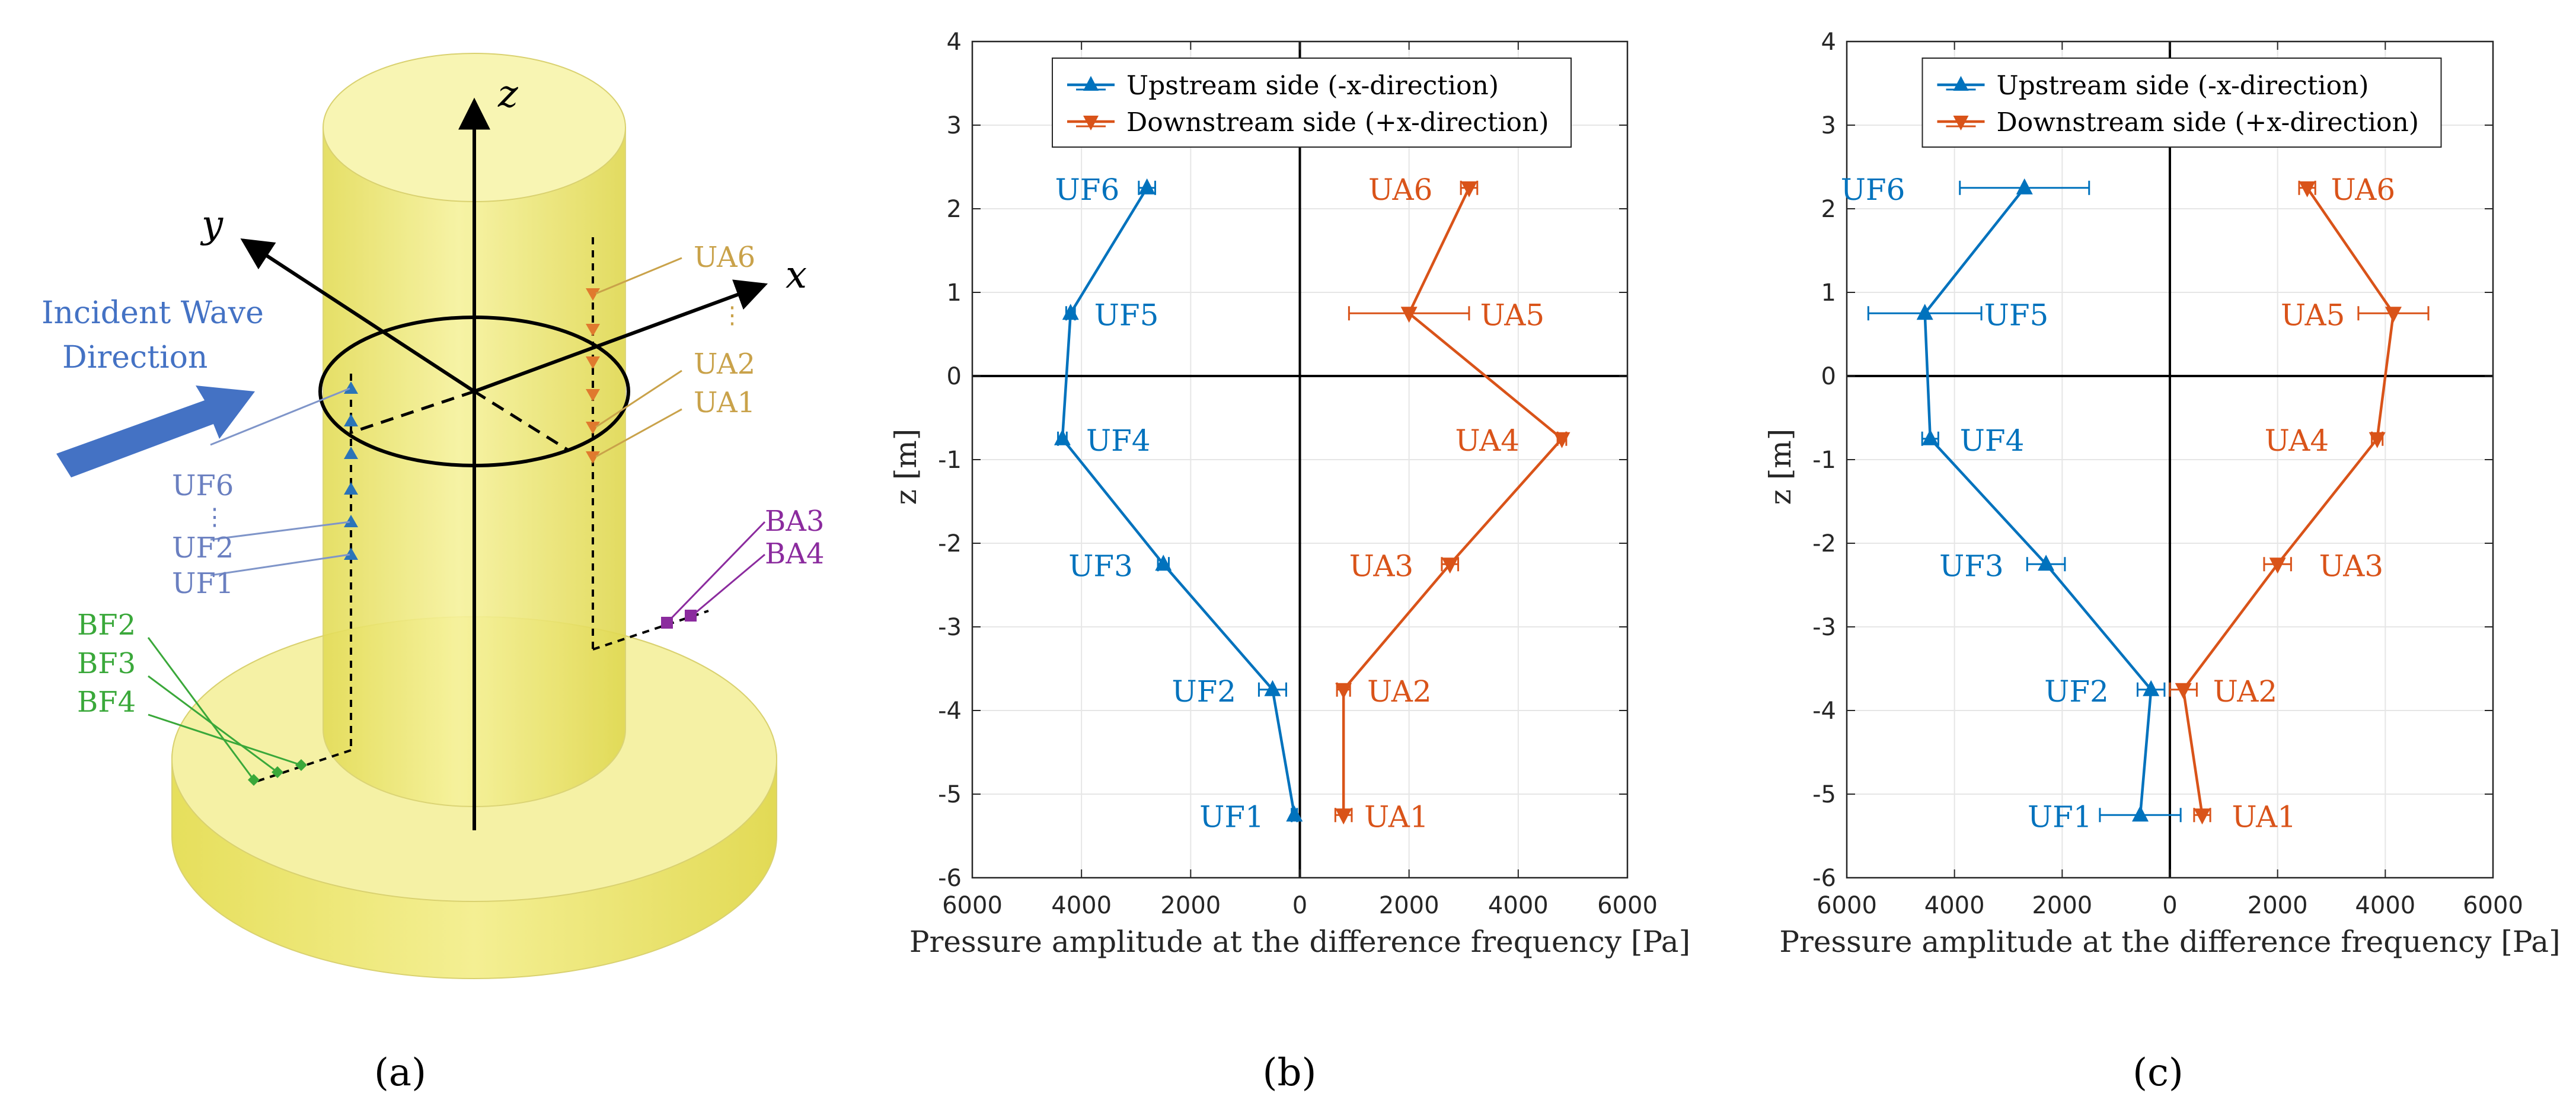 This screenshot has width=2576, height=1112. What do you see at coordinates (954, 125) in the screenshot?
I see `y-tick-label: 3` at bounding box center [954, 125].